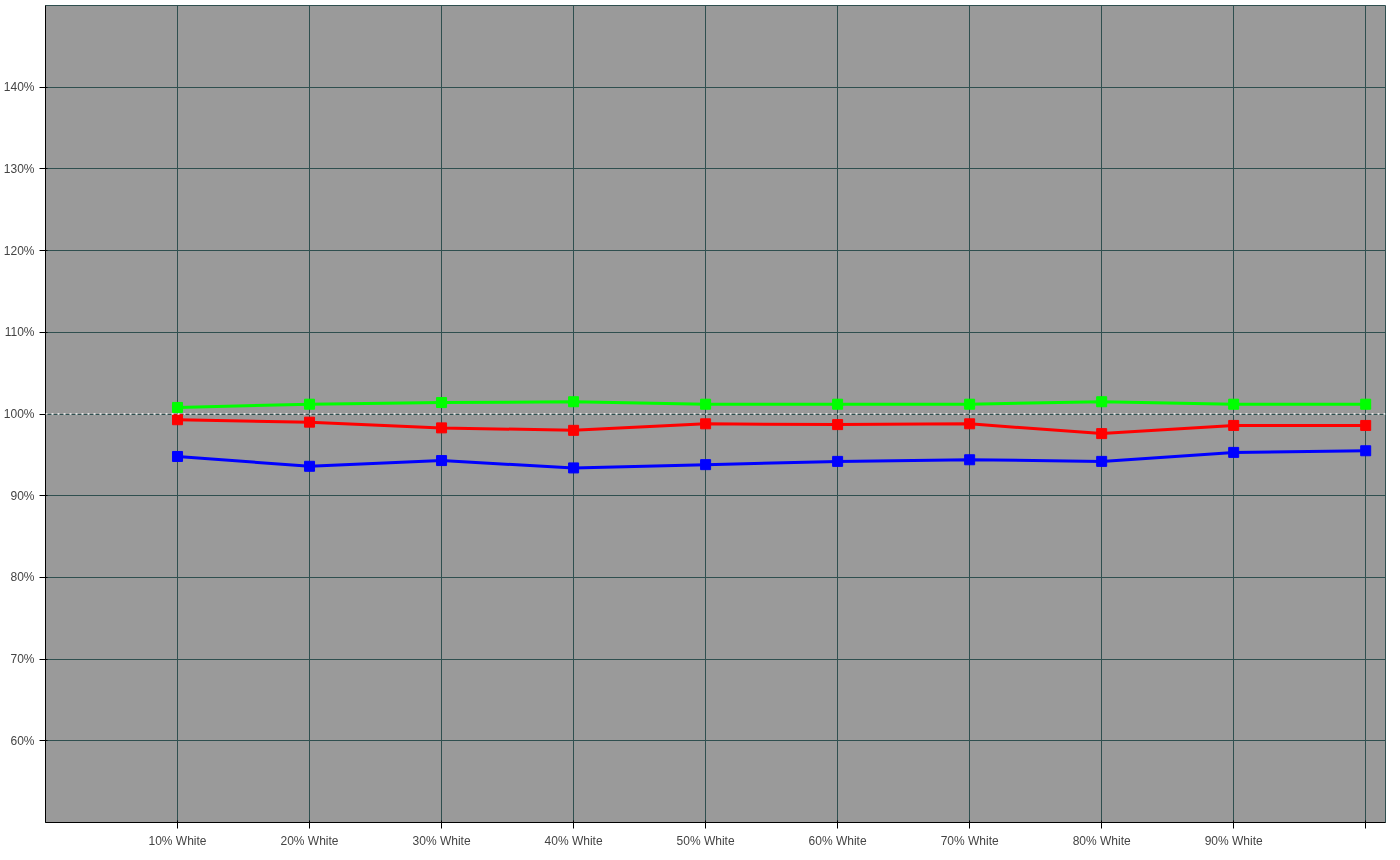  What do you see at coordinates (177, 840) in the screenshot?
I see `x-tick-label: 10% White` at bounding box center [177, 840].